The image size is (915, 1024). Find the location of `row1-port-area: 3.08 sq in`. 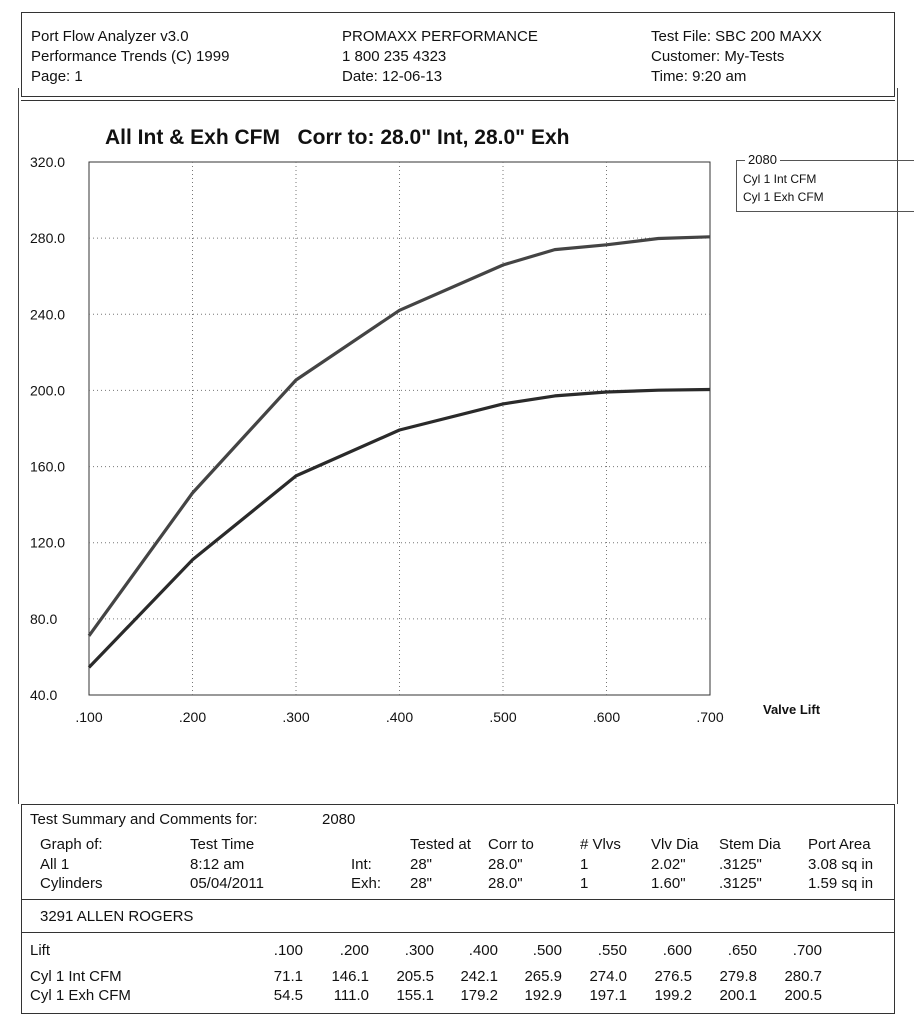

row1-port-area: 3.08 sq in is located at coordinates (841, 864).